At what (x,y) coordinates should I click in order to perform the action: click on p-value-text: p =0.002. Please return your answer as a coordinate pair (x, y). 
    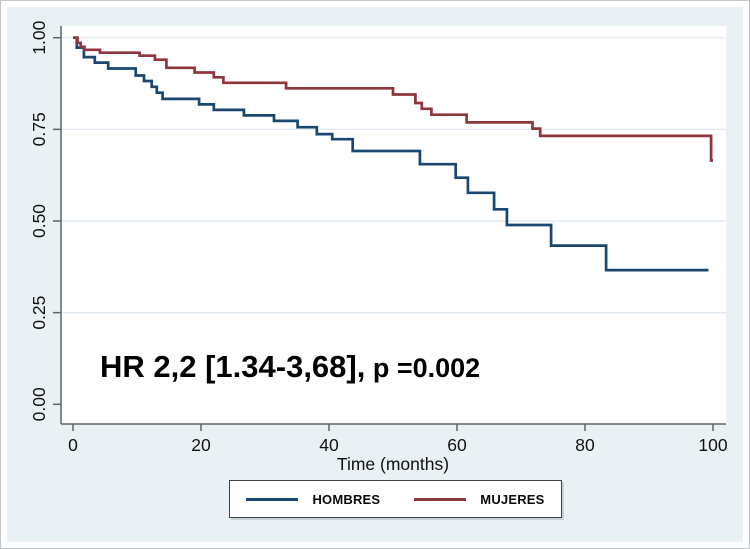
    Looking at the image, I should click on (423, 368).